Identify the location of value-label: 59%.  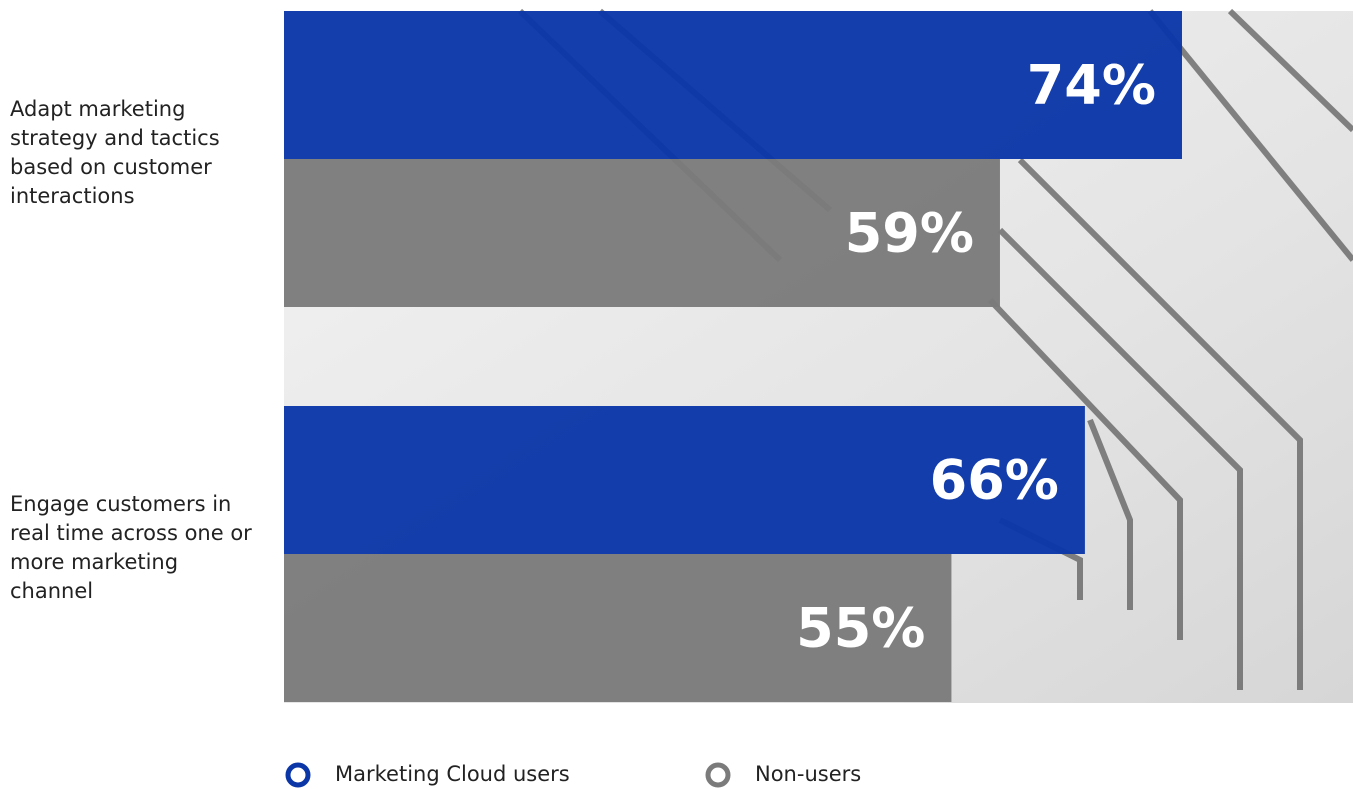
(909, 233).